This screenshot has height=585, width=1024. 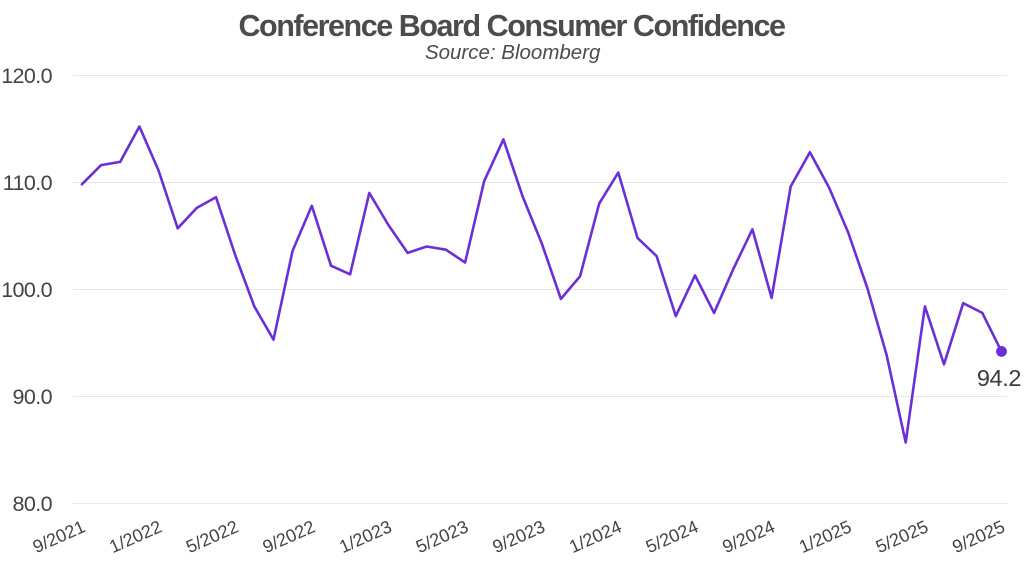 What do you see at coordinates (28, 183) in the screenshot?
I see `svg-text: 110.0` at bounding box center [28, 183].